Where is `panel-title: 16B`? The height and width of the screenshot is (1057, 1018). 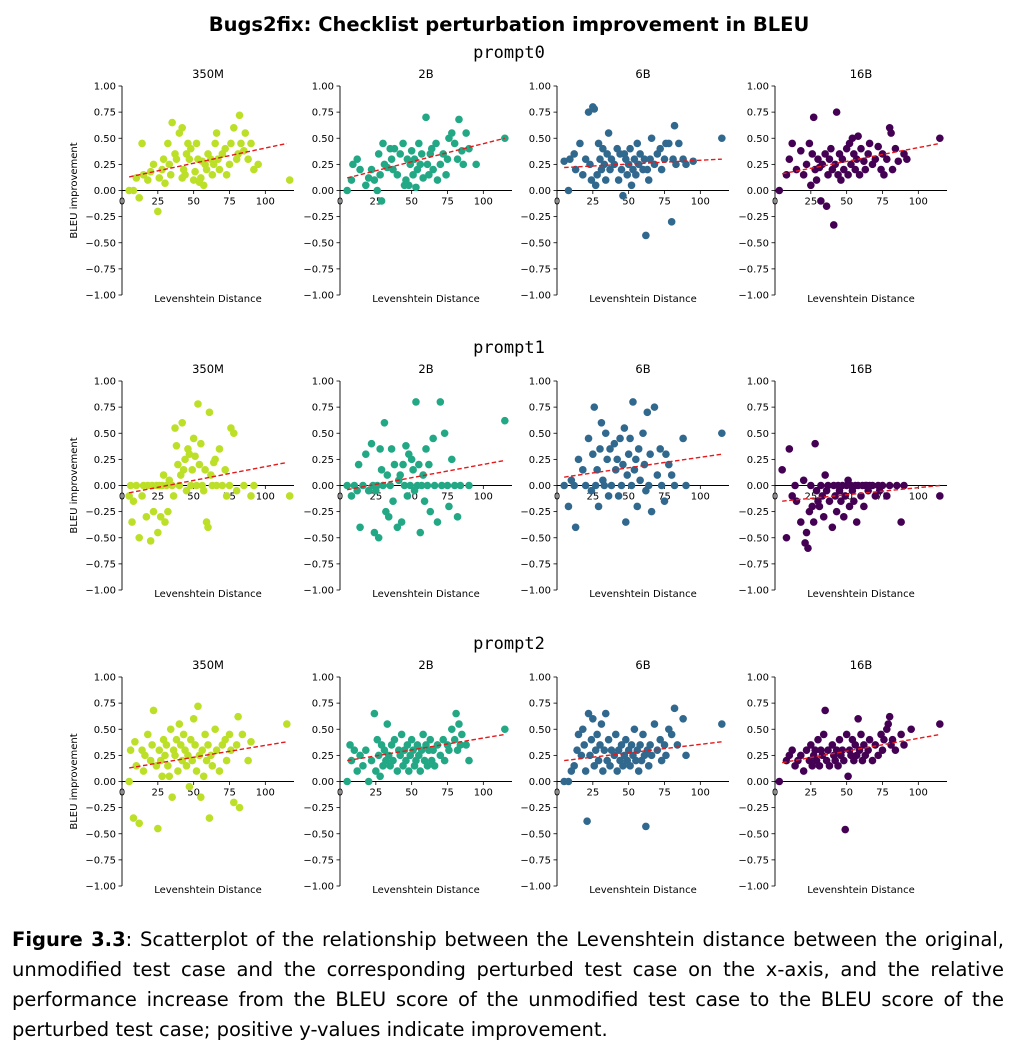
panel-title: 16B is located at coordinates (861, 74).